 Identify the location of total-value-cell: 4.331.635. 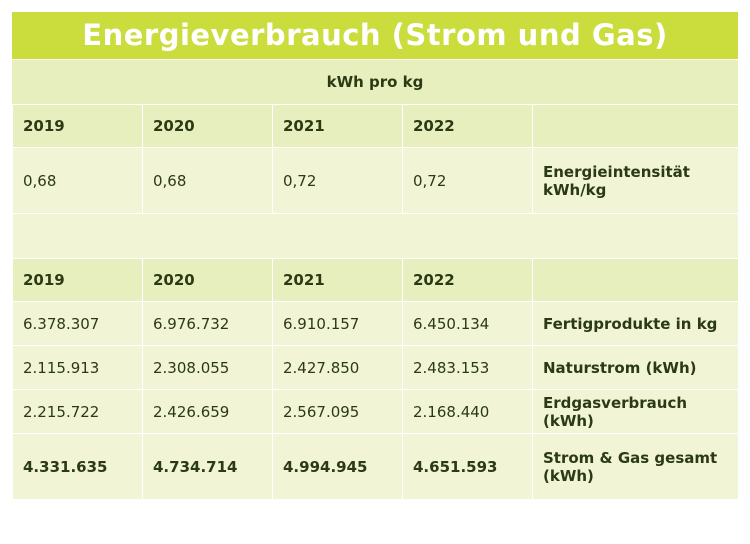
(77, 466).